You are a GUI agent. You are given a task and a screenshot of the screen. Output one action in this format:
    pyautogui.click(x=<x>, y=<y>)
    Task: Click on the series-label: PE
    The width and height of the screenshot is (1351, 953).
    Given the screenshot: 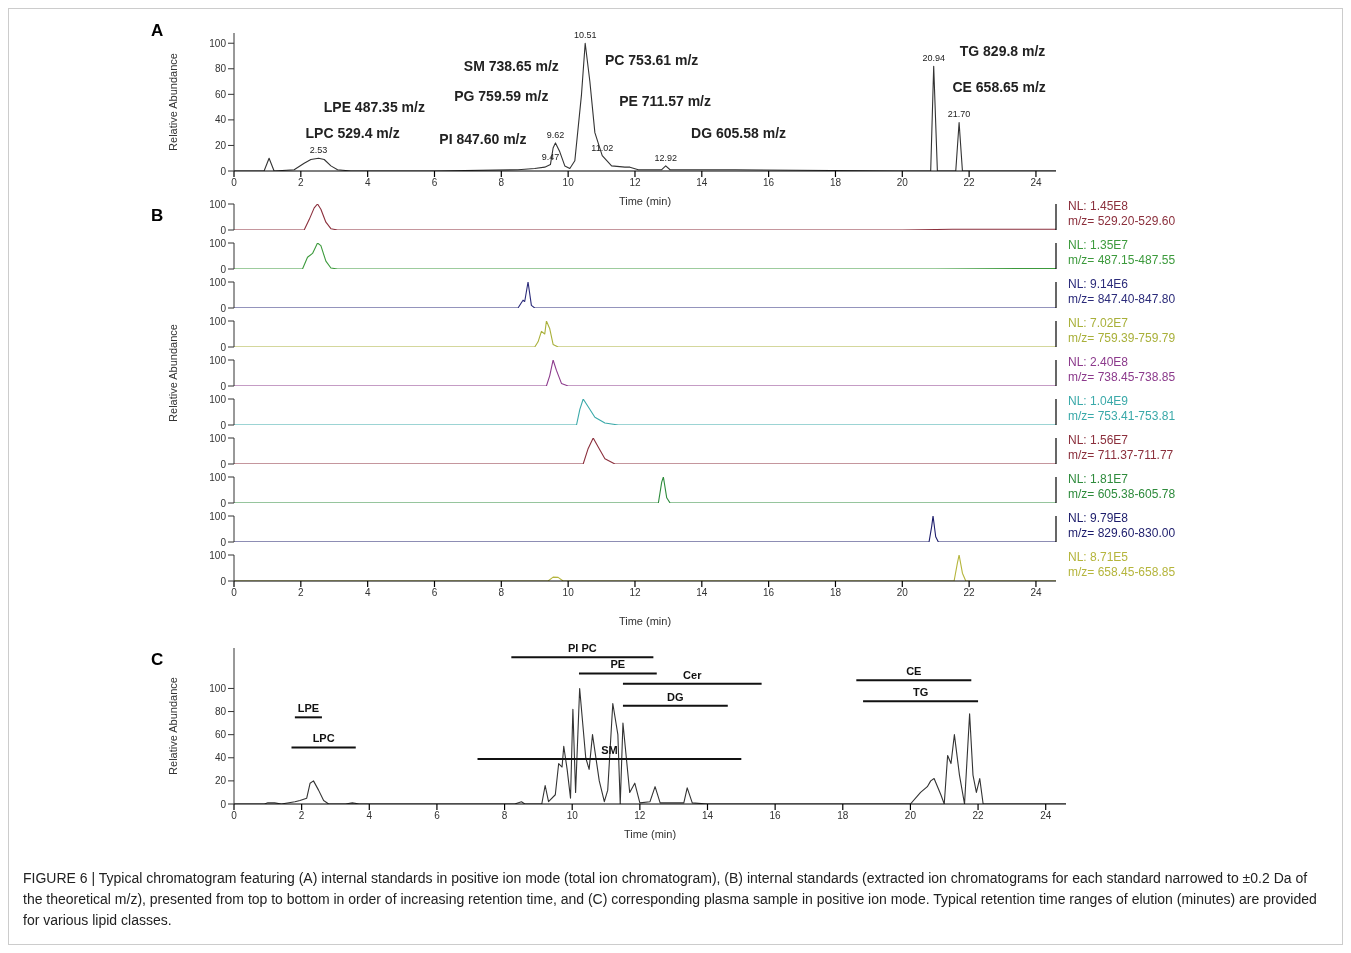 What is the action you would take?
    pyautogui.click(x=618, y=664)
    